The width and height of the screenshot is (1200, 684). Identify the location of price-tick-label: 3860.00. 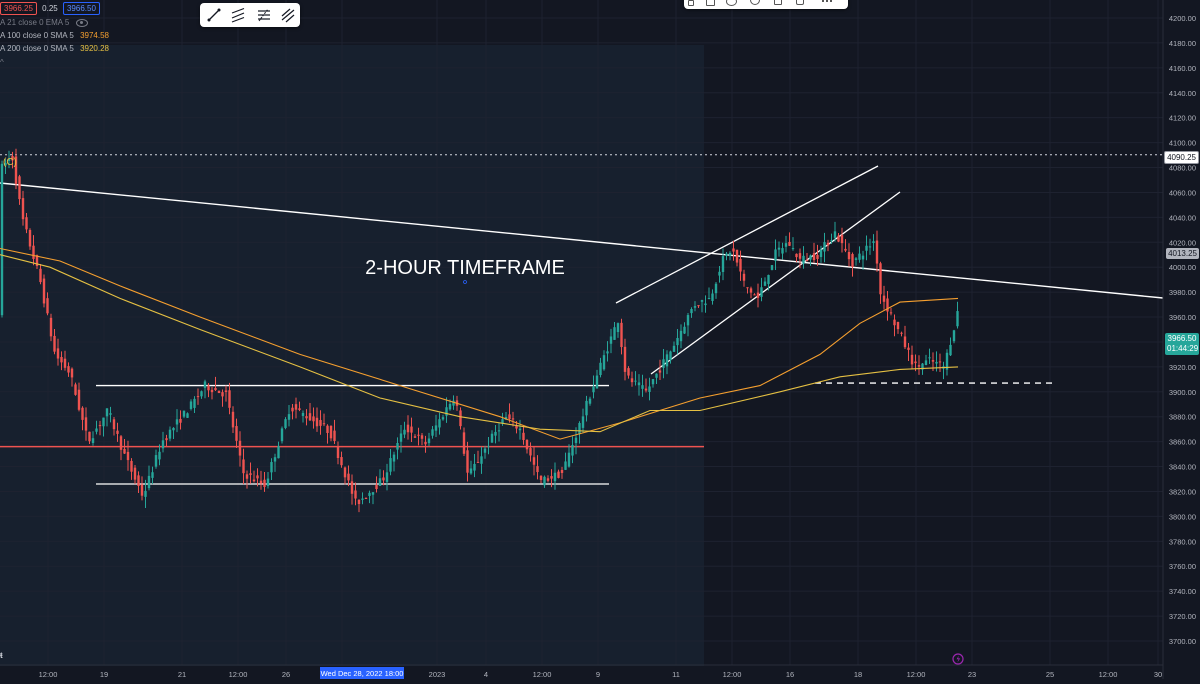
(1182, 442).